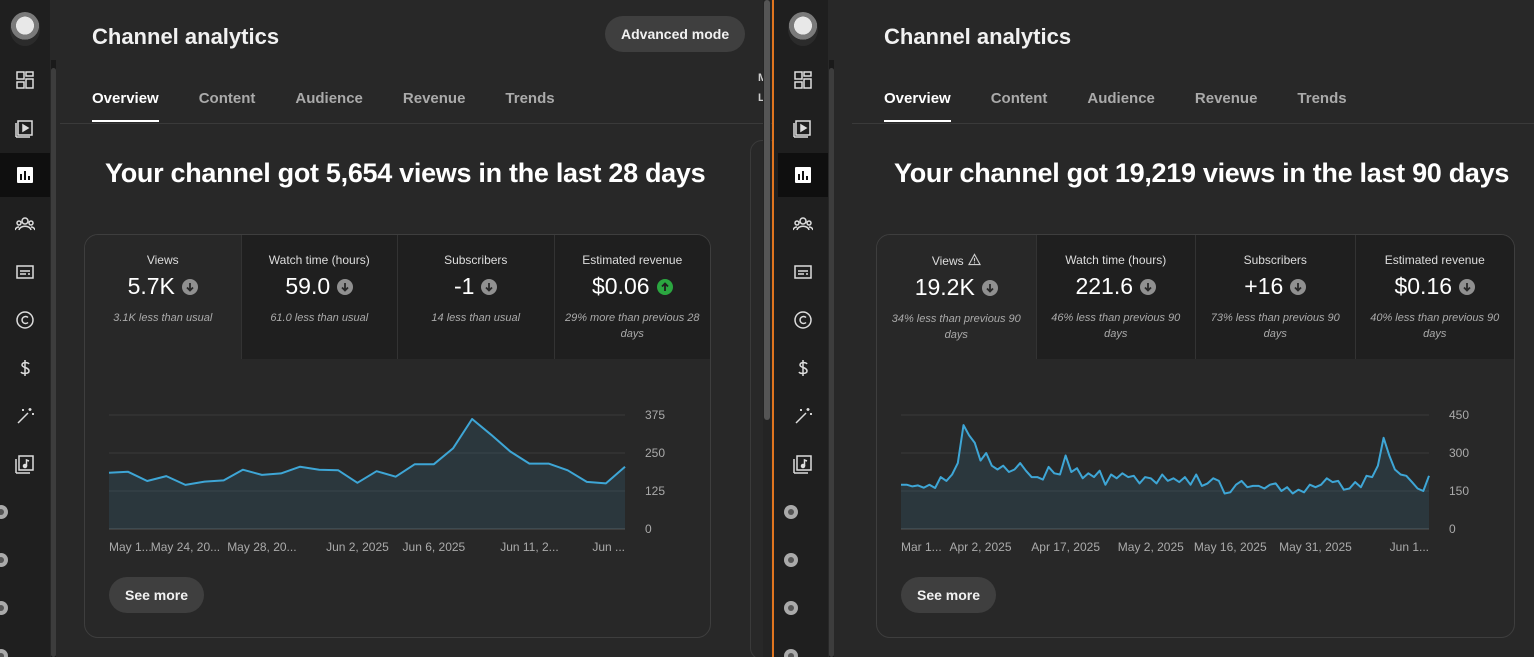  What do you see at coordinates (1315, 547) in the screenshot?
I see `x-tick-label: May 31, 2025` at bounding box center [1315, 547].